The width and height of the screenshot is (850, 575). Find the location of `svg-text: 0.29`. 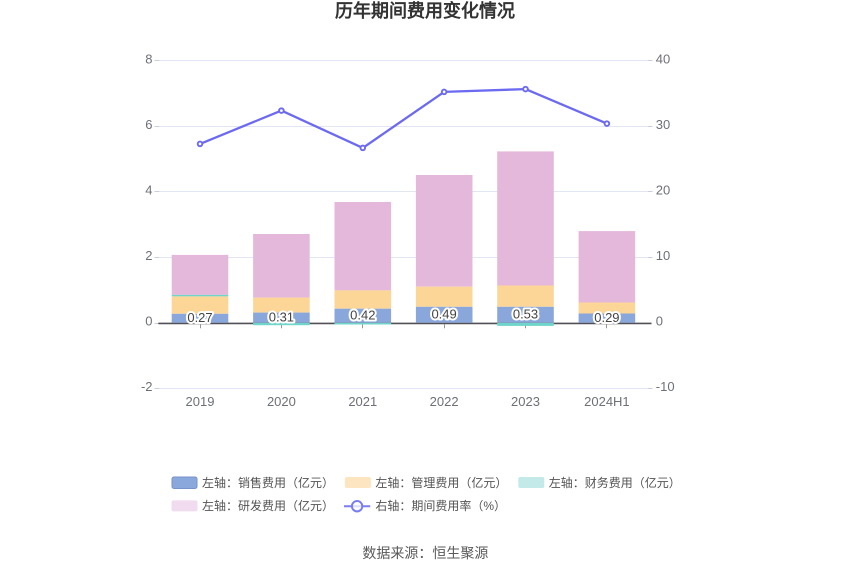

svg-text: 0.29 is located at coordinates (606, 317).